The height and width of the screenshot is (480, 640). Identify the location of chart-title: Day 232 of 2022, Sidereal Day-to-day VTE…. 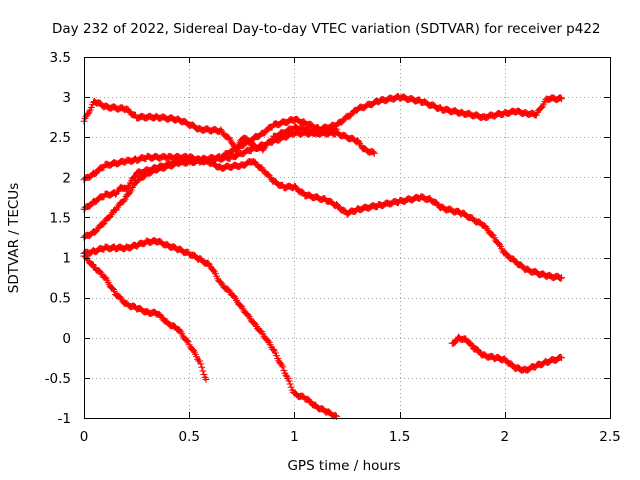
(326, 29).